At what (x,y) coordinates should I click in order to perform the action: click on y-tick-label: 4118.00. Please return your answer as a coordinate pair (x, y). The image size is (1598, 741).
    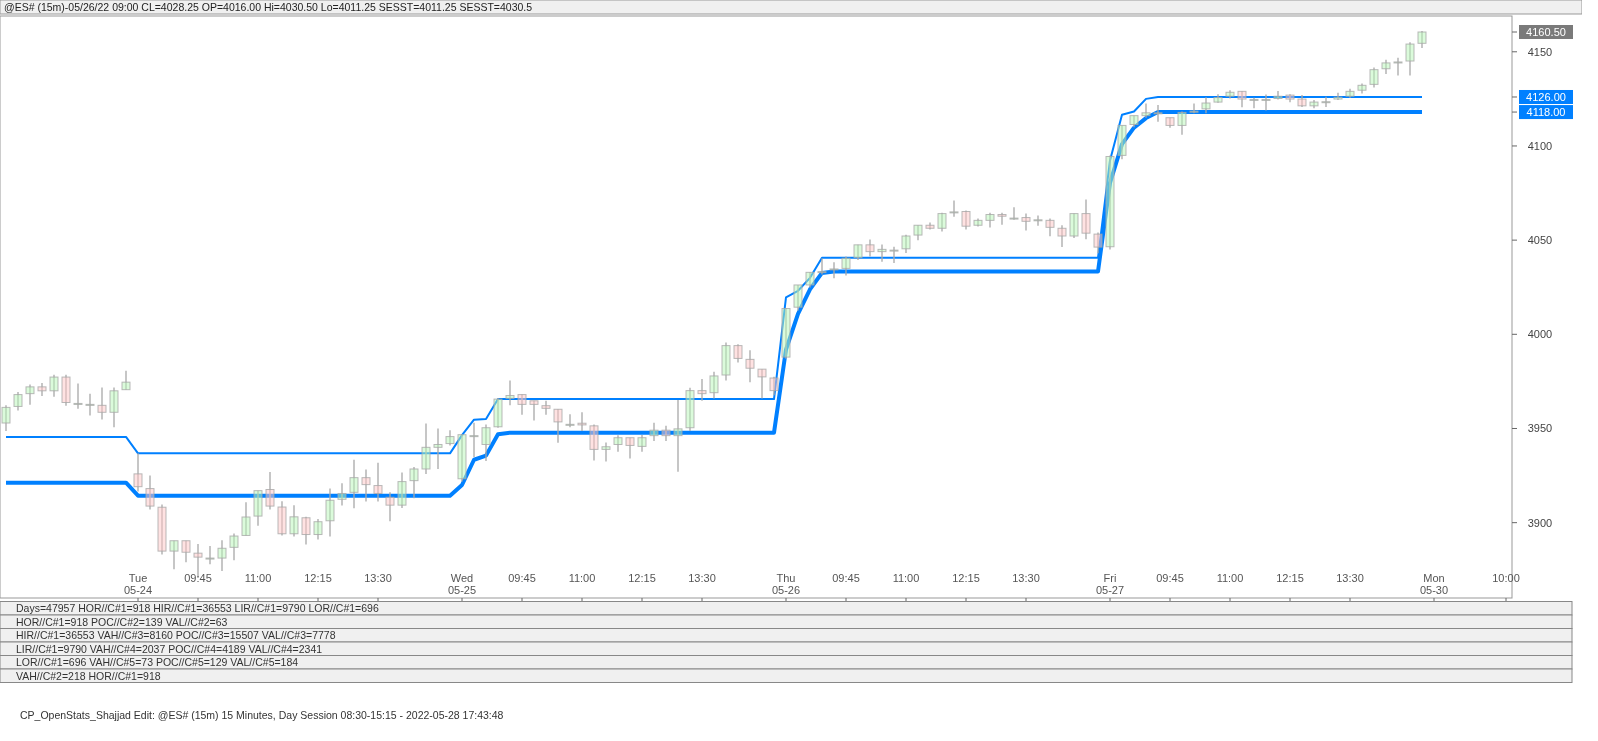
    Looking at the image, I should click on (1546, 111).